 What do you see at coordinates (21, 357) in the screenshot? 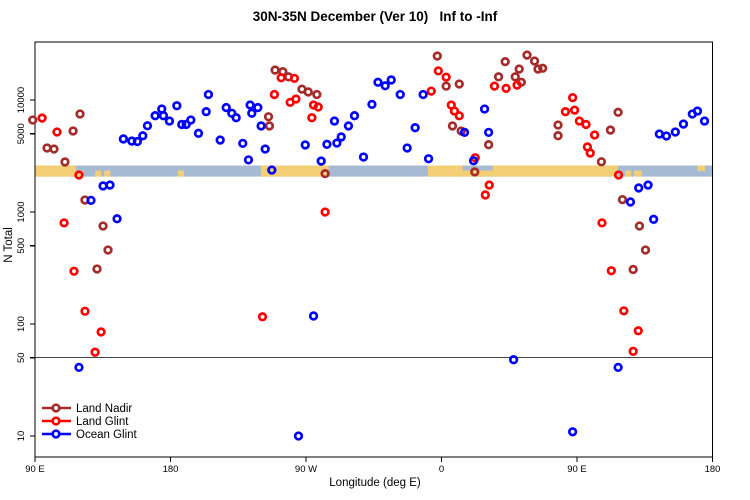
I see `y-tick-label: 50` at bounding box center [21, 357].